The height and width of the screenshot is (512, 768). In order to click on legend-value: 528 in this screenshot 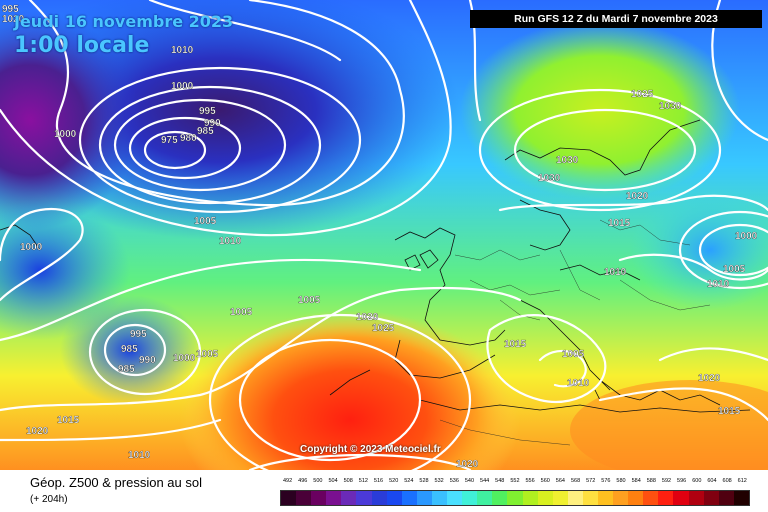, I will do `click(424, 481)`.